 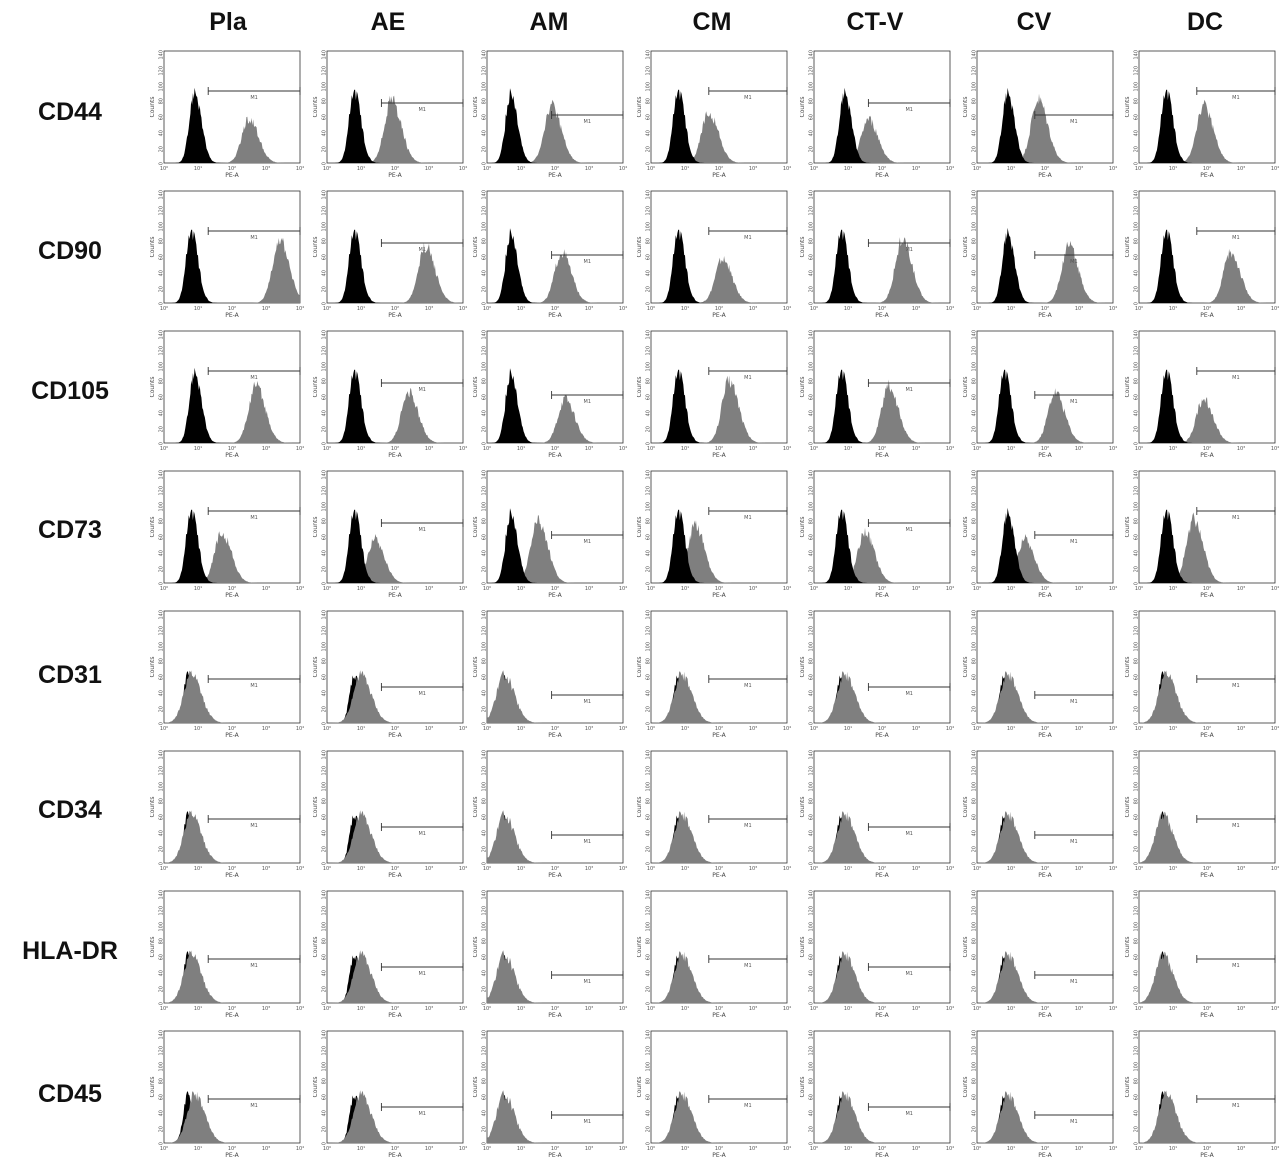 I want to click on plot-frame, so click(x=1045, y=527).